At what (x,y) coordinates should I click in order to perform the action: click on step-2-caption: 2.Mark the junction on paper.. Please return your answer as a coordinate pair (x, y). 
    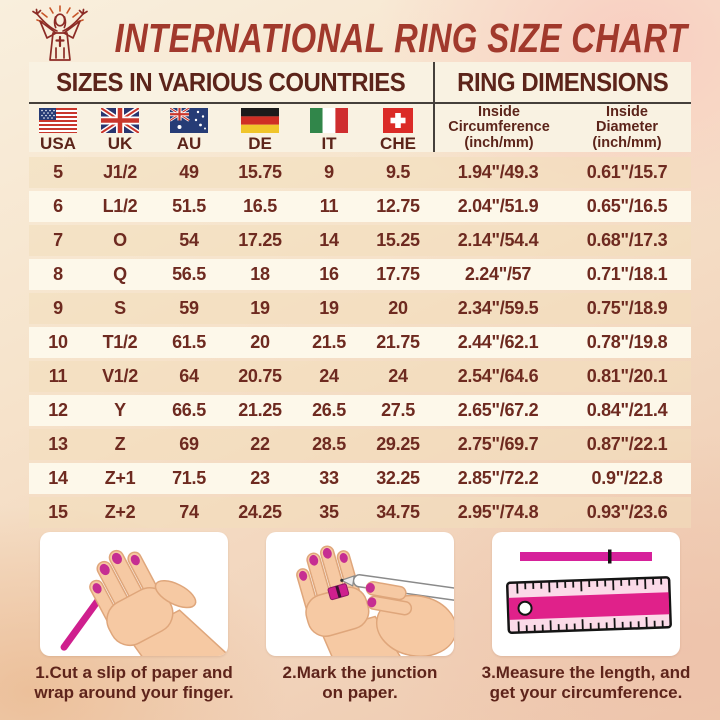
    Looking at the image, I should click on (360, 682).